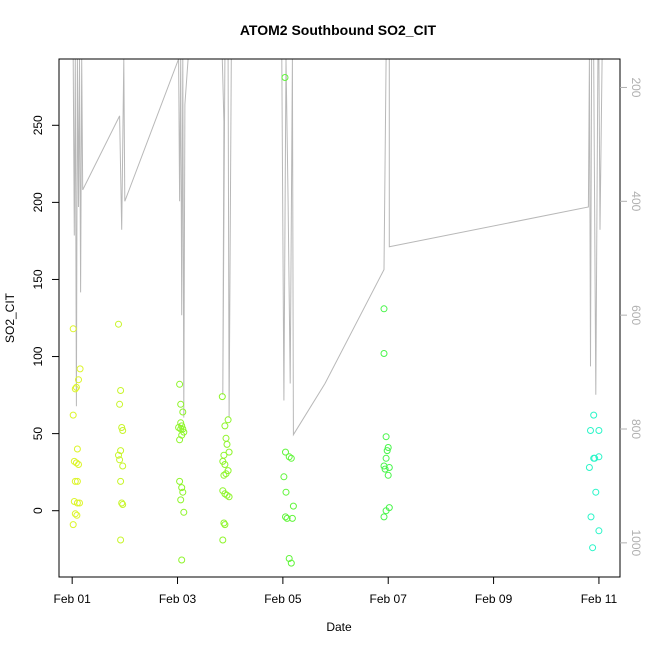 Image resolution: width=650 pixels, height=650 pixels. I want to click on y-axis: 0 50 100 150 200 250, so click(45, 314).